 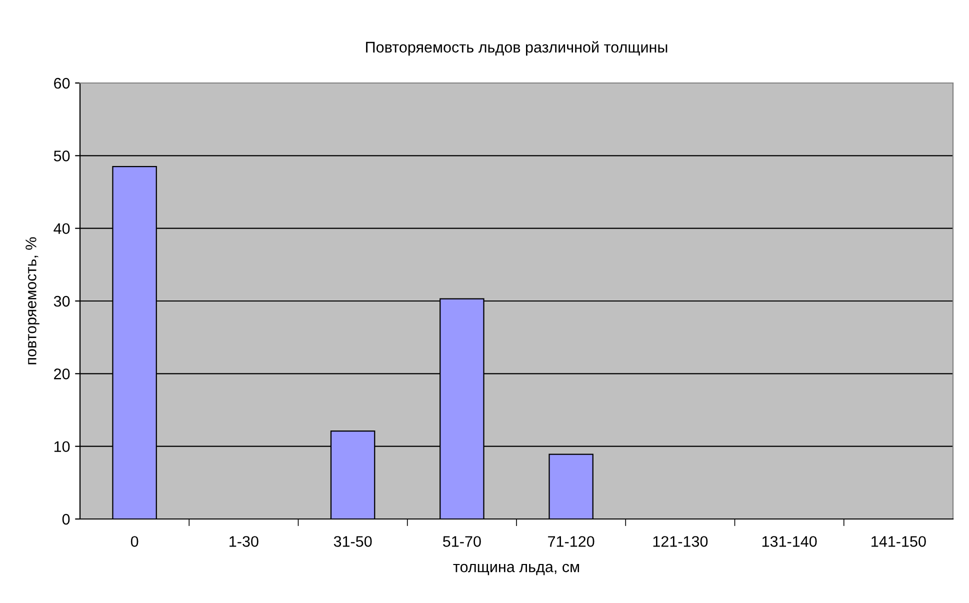 I want to click on x-tick-label: 121-130, so click(x=680, y=541).